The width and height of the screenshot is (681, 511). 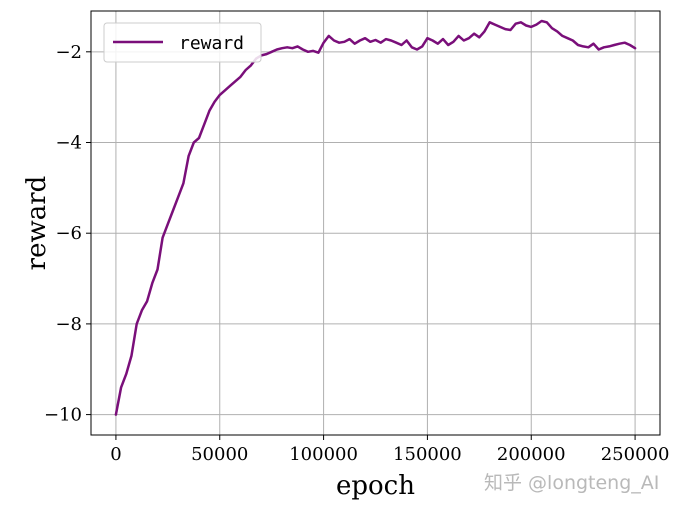 What do you see at coordinates (427, 454) in the screenshot?
I see `x-tick-label: 150000` at bounding box center [427, 454].